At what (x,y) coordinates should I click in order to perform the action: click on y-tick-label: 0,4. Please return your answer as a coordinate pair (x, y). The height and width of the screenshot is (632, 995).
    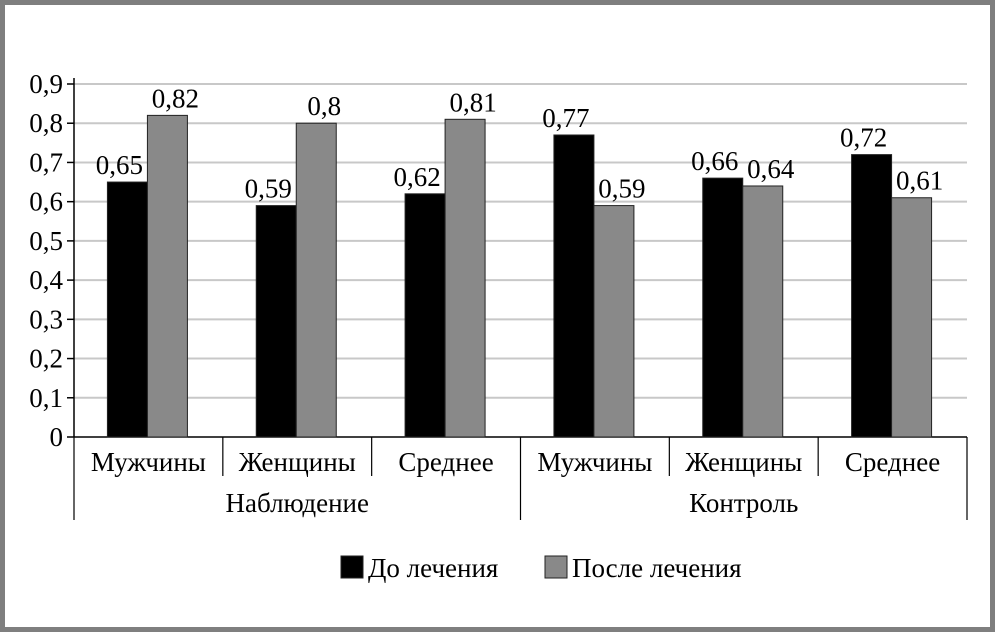
    Looking at the image, I should click on (46, 280).